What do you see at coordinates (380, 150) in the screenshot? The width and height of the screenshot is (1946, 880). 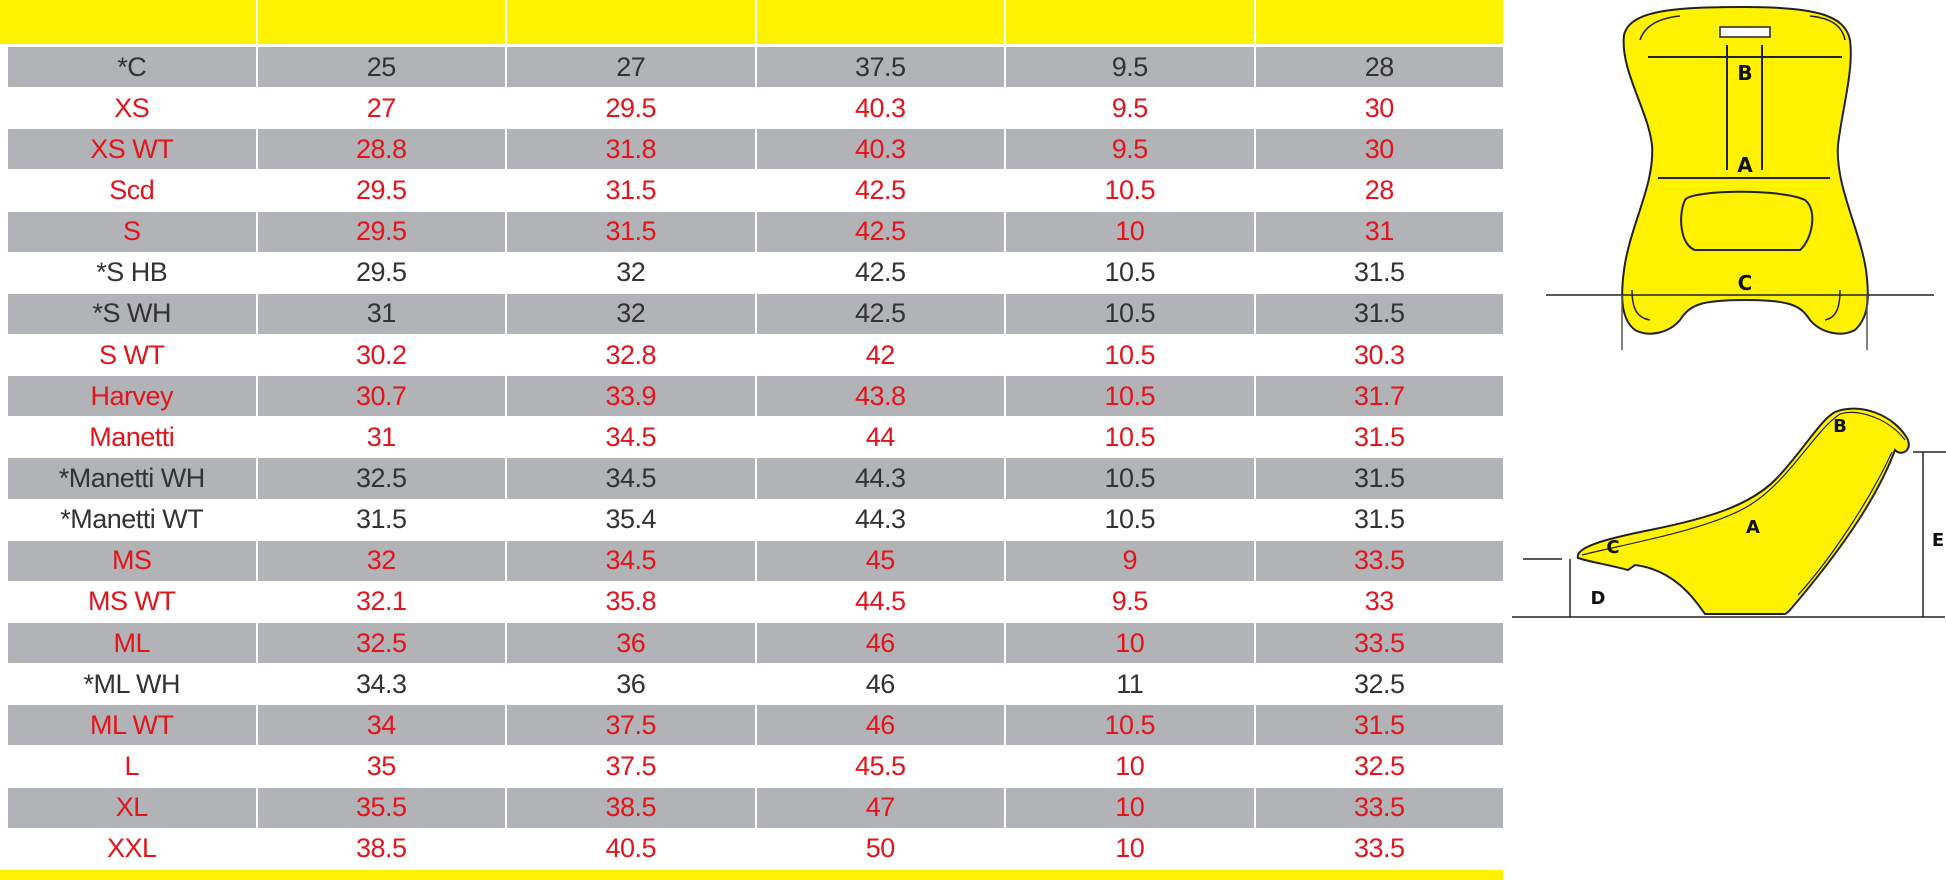 I see `measurement-cell: 28.8` at bounding box center [380, 150].